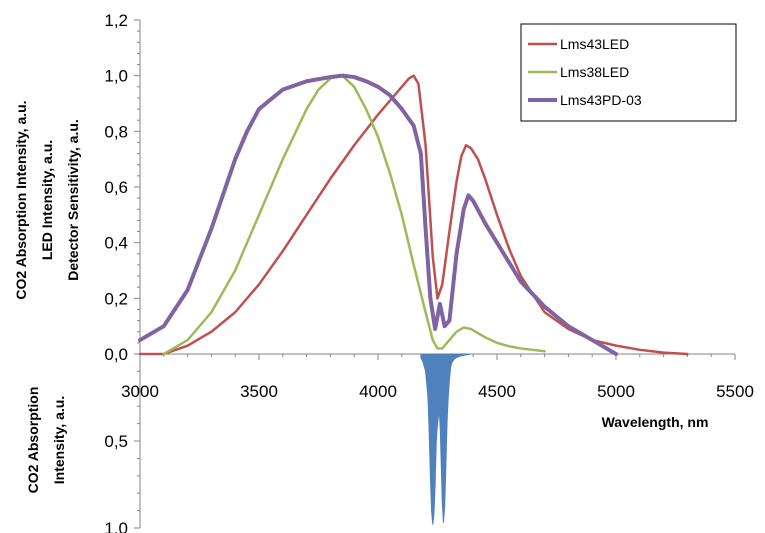  What do you see at coordinates (594, 44) in the screenshot?
I see `legend-label-lms43led: Lms43LED` at bounding box center [594, 44].